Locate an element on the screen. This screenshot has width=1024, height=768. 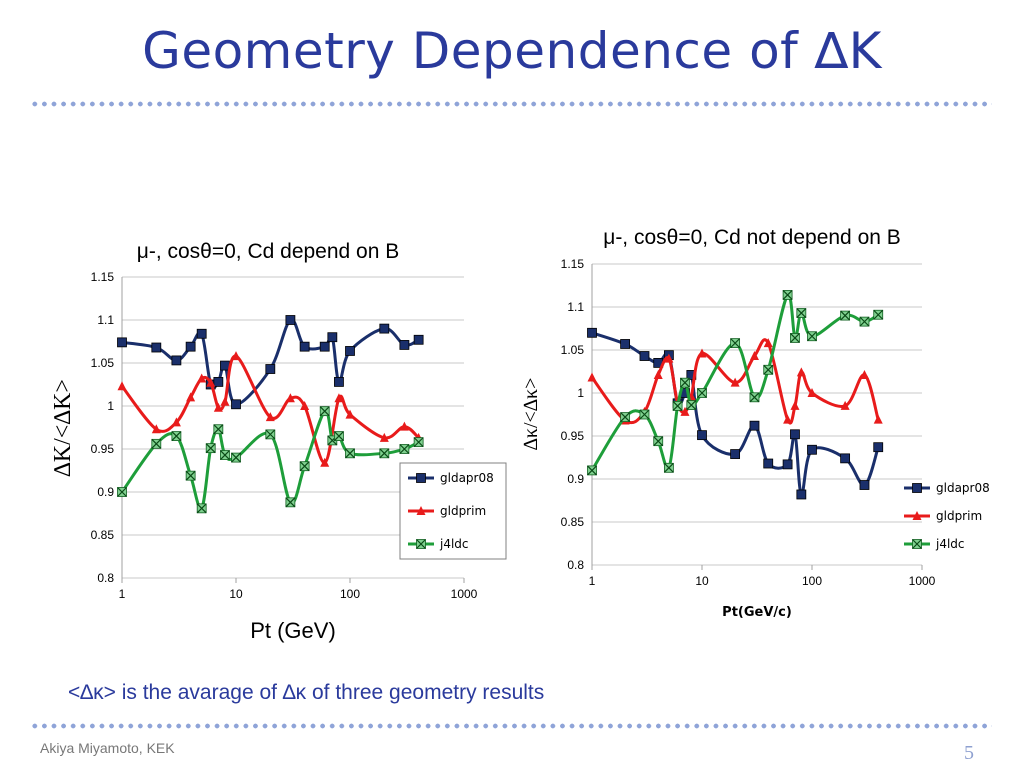
legend-label: gldapr08 is located at coordinates (963, 488).